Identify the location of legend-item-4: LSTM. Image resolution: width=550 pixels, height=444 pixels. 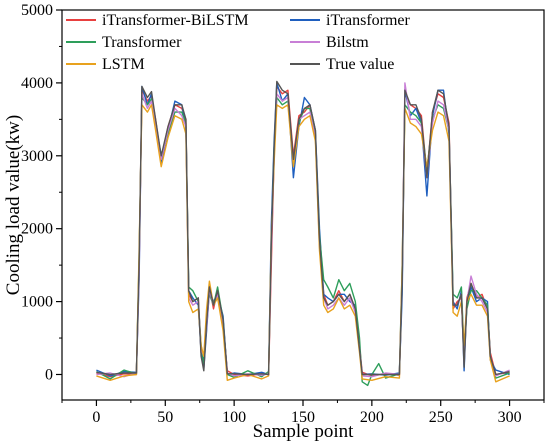
(105, 64).